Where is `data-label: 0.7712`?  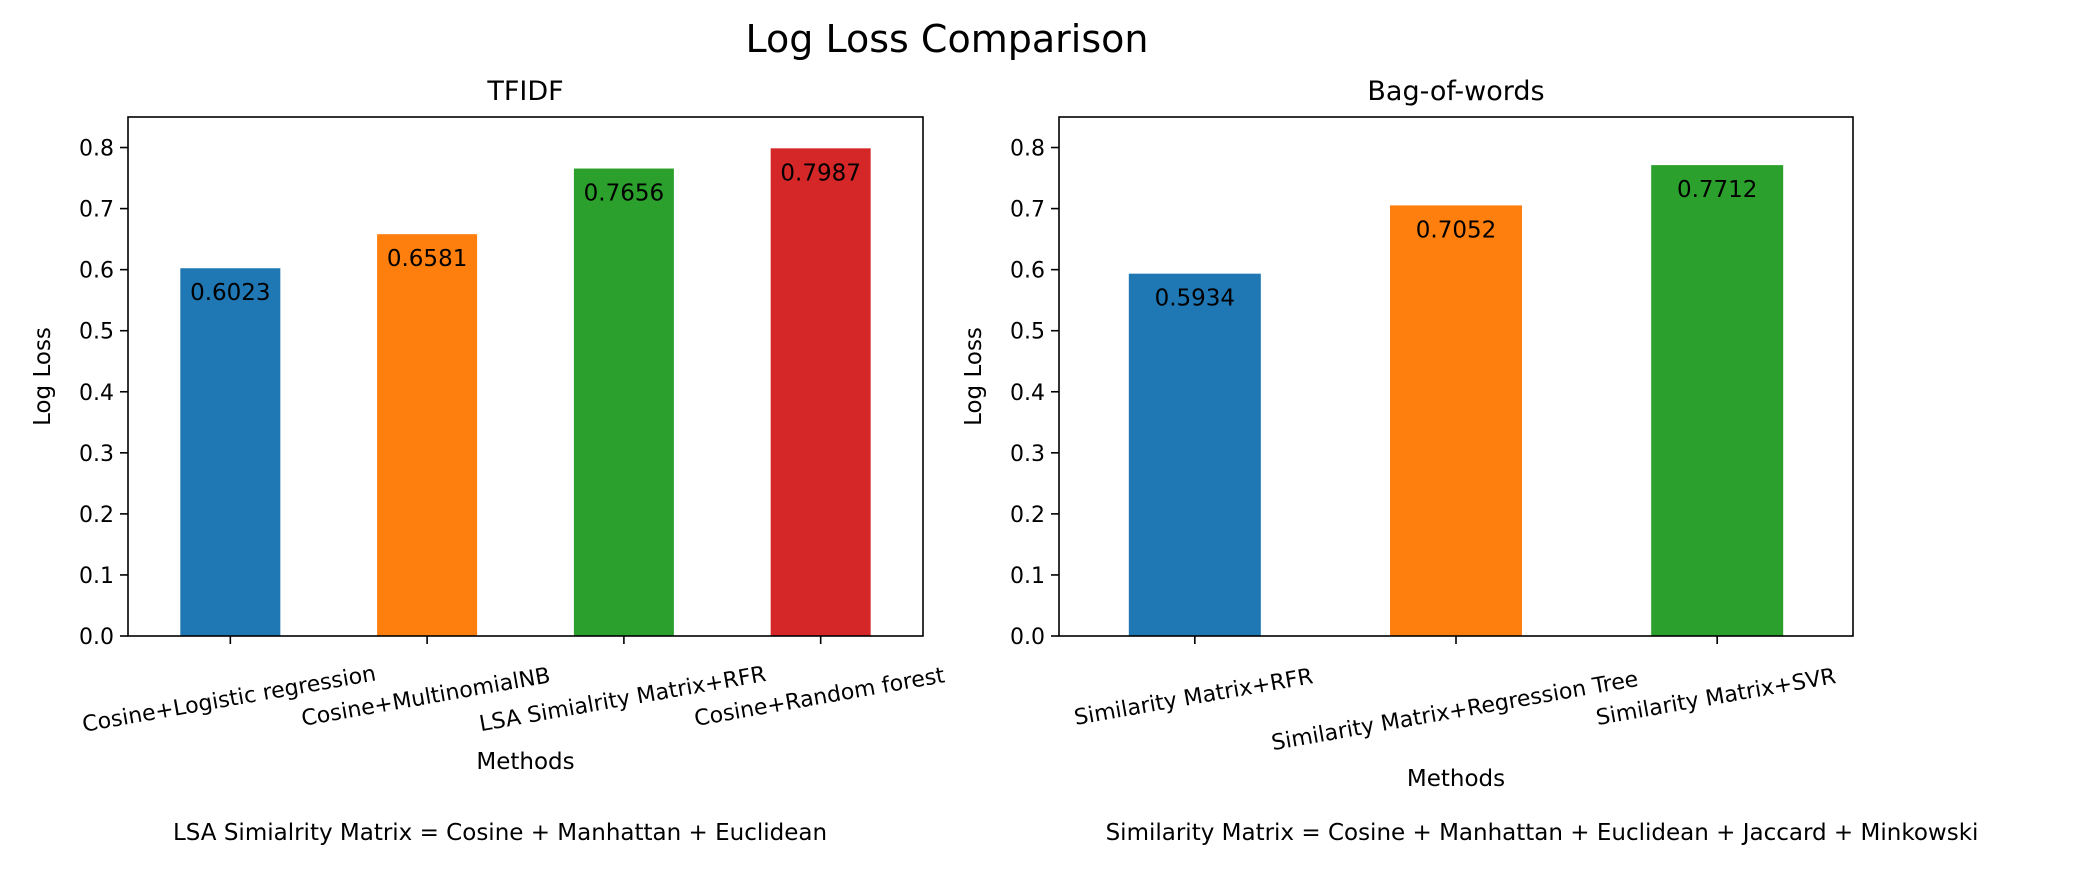
data-label: 0.7712 is located at coordinates (1717, 190).